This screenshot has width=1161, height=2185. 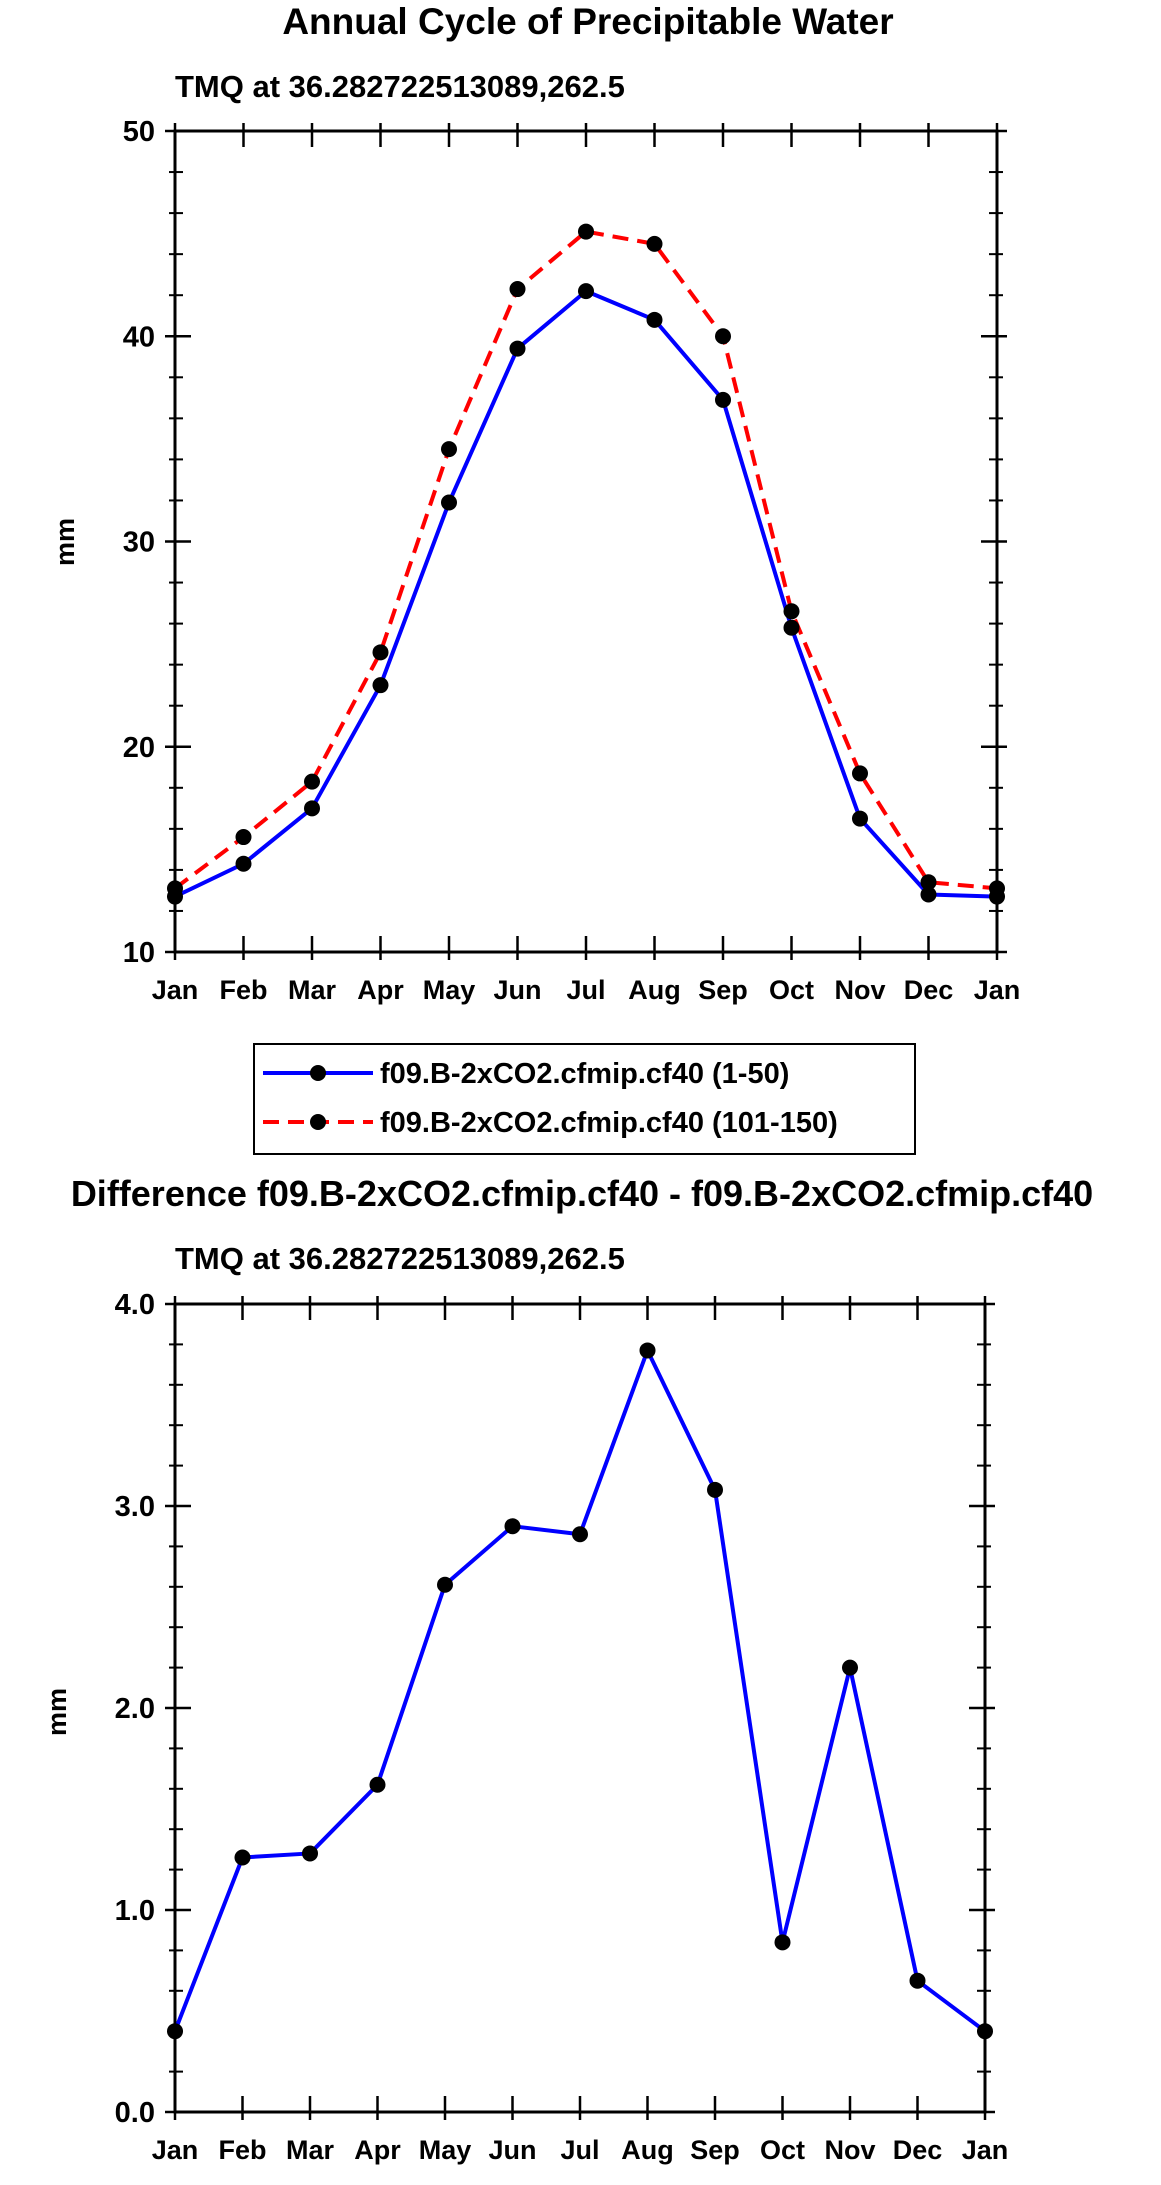 What do you see at coordinates (587, 21) in the screenshot?
I see `chart-title: Annual Cycle of Precipitable Water` at bounding box center [587, 21].